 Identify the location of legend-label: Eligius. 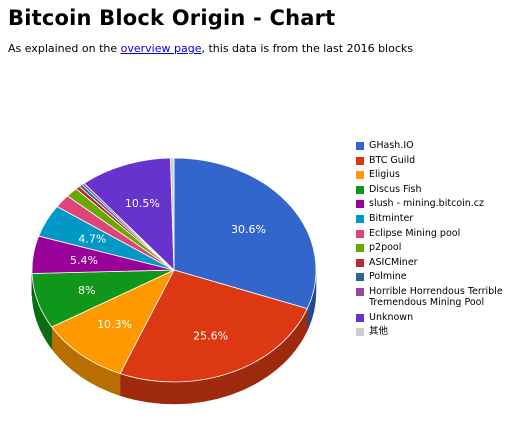
(384, 175).